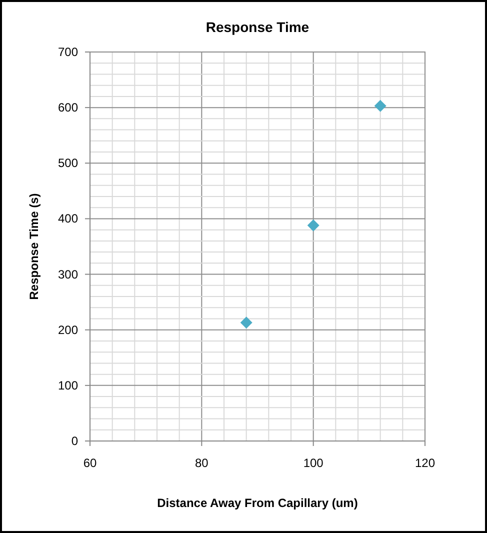 This screenshot has height=533, width=487. I want to click on y-tick-label: 0, so click(74, 441).